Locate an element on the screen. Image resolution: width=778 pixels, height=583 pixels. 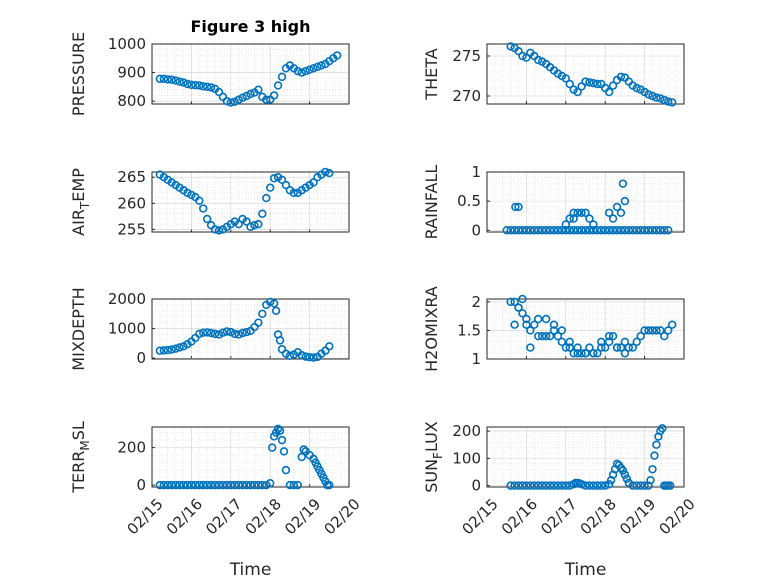
subplot-h2omixra: 1 1.5 2 H2OMIXRA is located at coordinates (553, 329).